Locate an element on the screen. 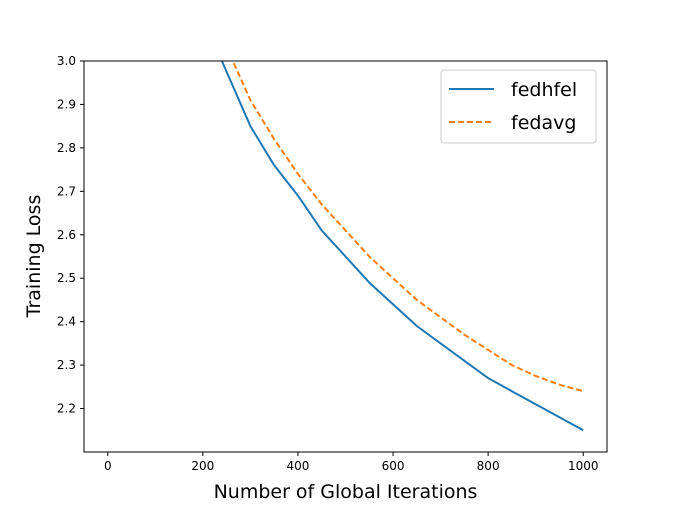  x-tick-label: 0 is located at coordinates (108, 466).